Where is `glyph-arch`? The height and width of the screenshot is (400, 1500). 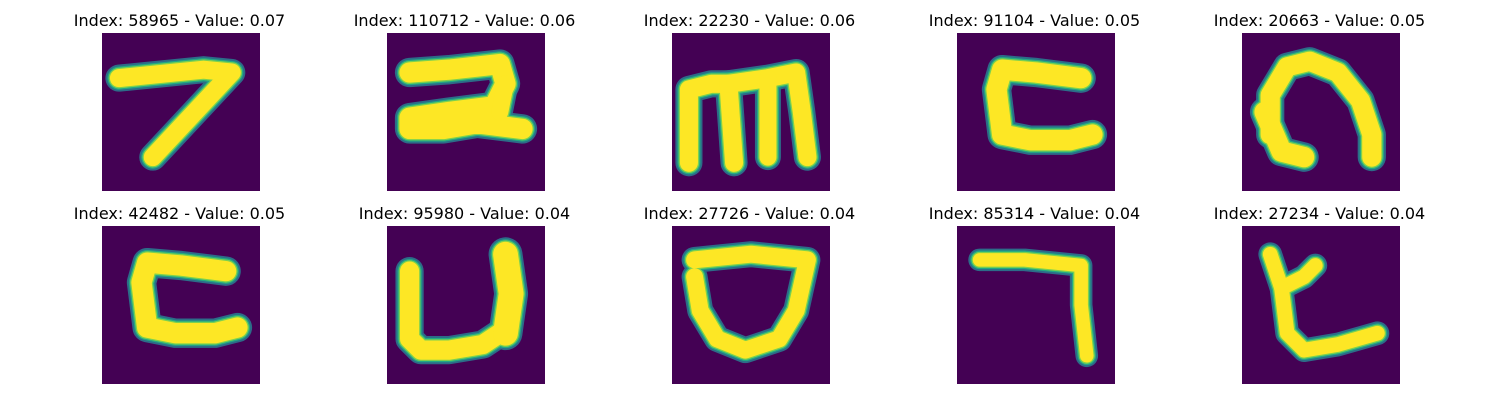
glyph-arch is located at coordinates (1317, 109).